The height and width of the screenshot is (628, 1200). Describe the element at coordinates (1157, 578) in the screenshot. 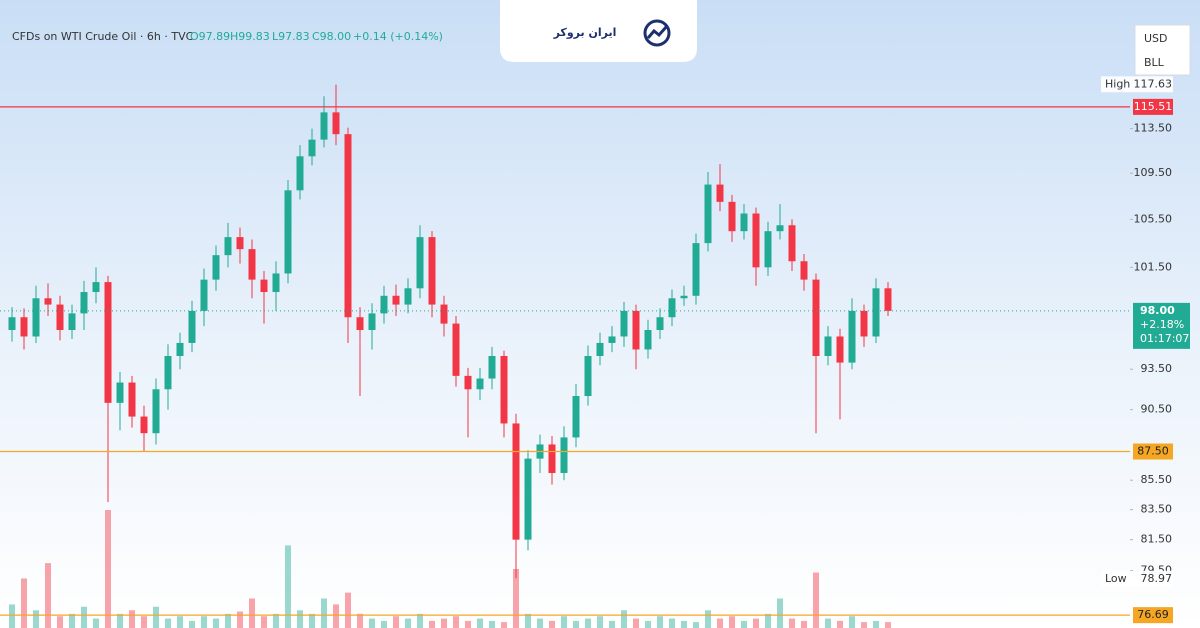

I see `marker-label: 78.97` at that location.